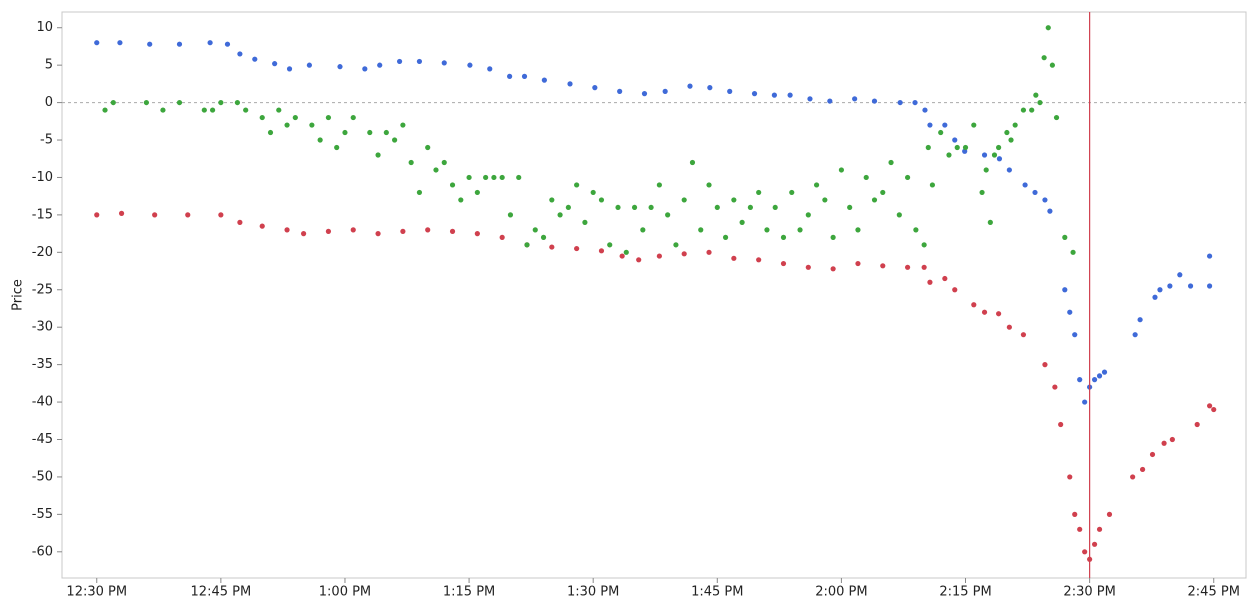 This screenshot has width=1254, height=596. I want to click on y-axis-label: Price, so click(18, 295).